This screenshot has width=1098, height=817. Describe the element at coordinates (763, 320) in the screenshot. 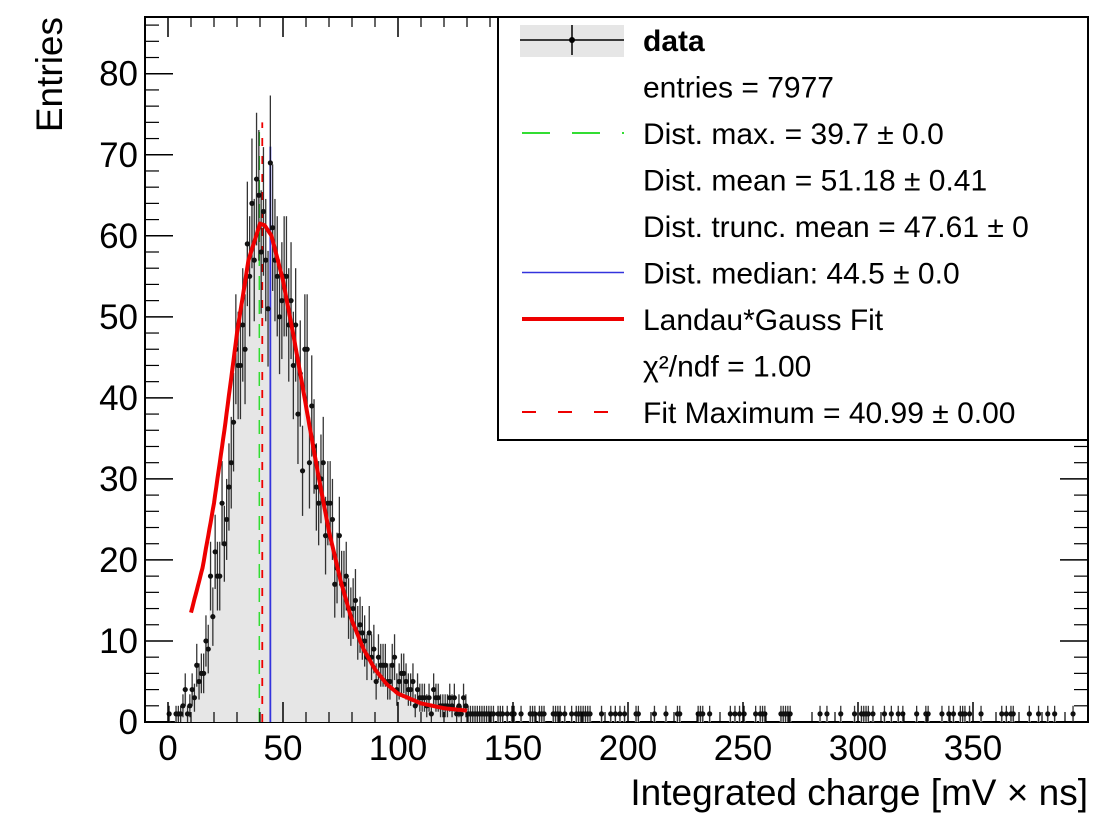

I see `legend-label: Landau*Gauss Fit` at that location.